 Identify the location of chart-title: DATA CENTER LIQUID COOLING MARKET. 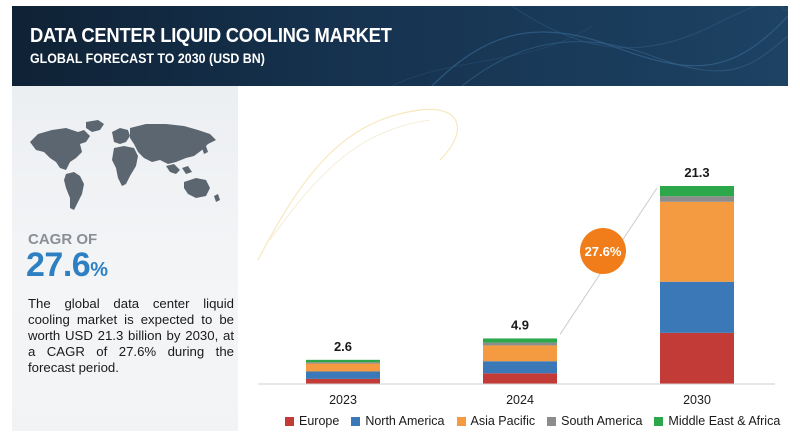
(211, 36).